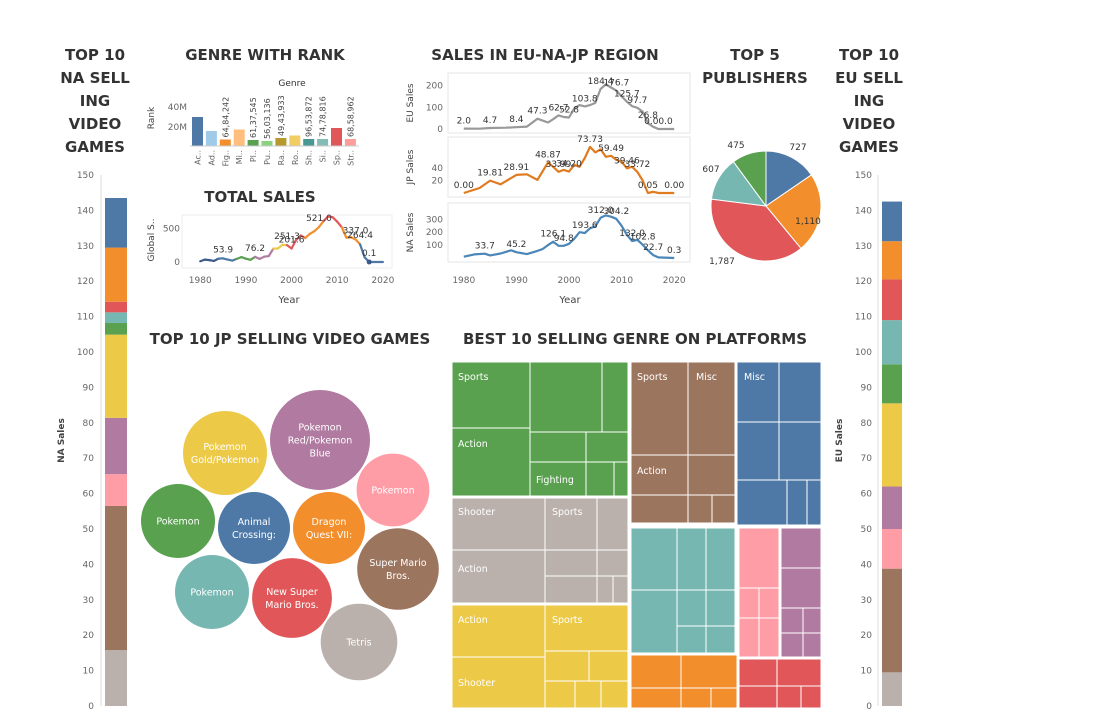  I want to click on bubble-label: Quest VII:, so click(329, 535).